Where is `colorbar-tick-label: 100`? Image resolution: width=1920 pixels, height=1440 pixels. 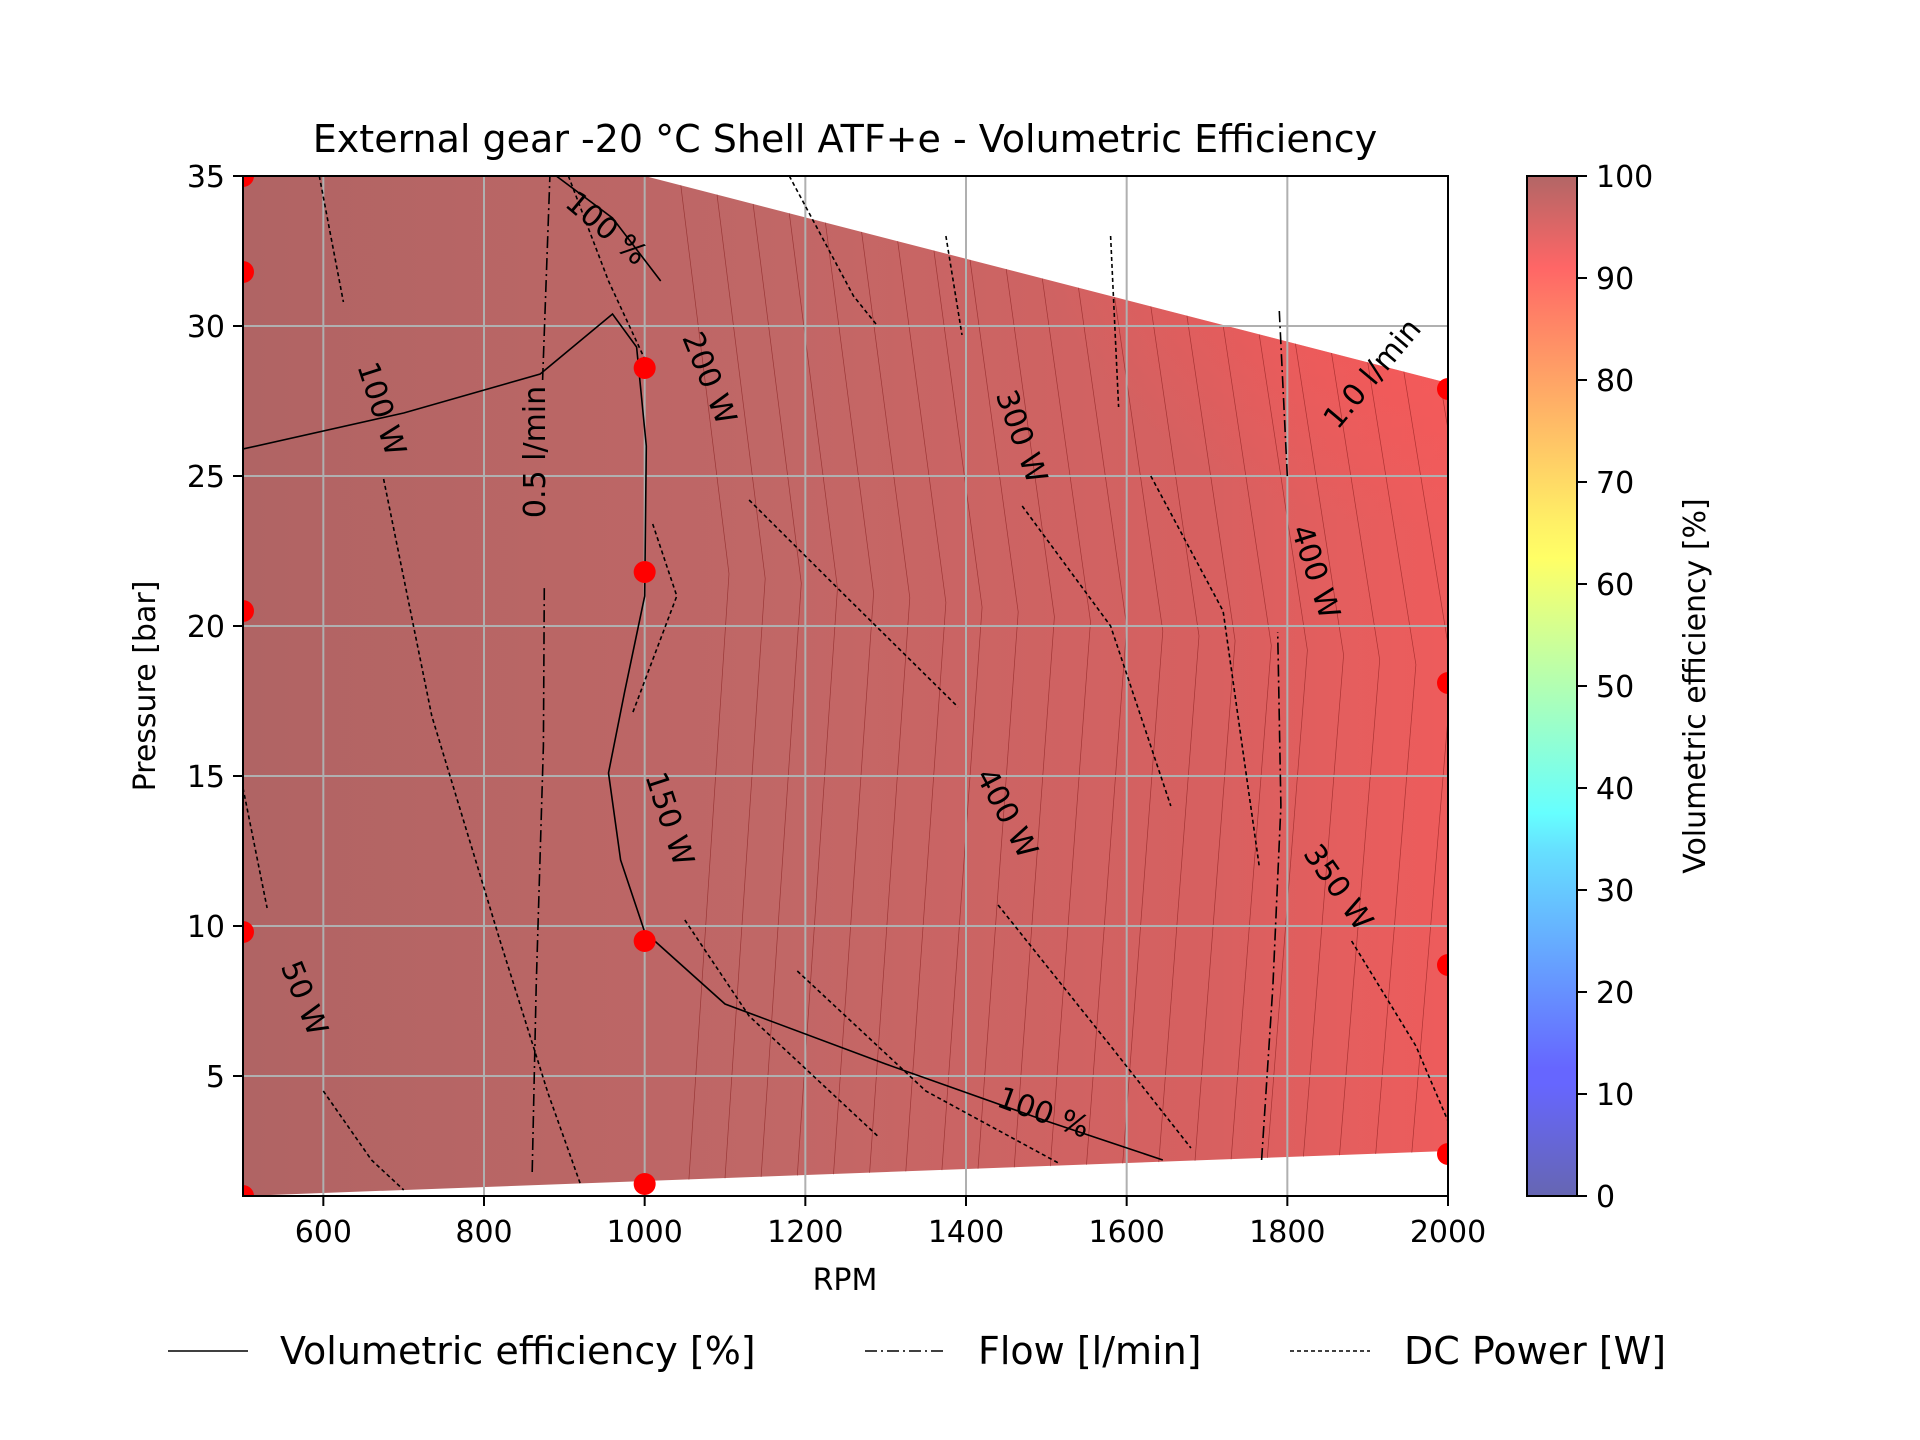 colorbar-tick-label: 100 is located at coordinates (1624, 177).